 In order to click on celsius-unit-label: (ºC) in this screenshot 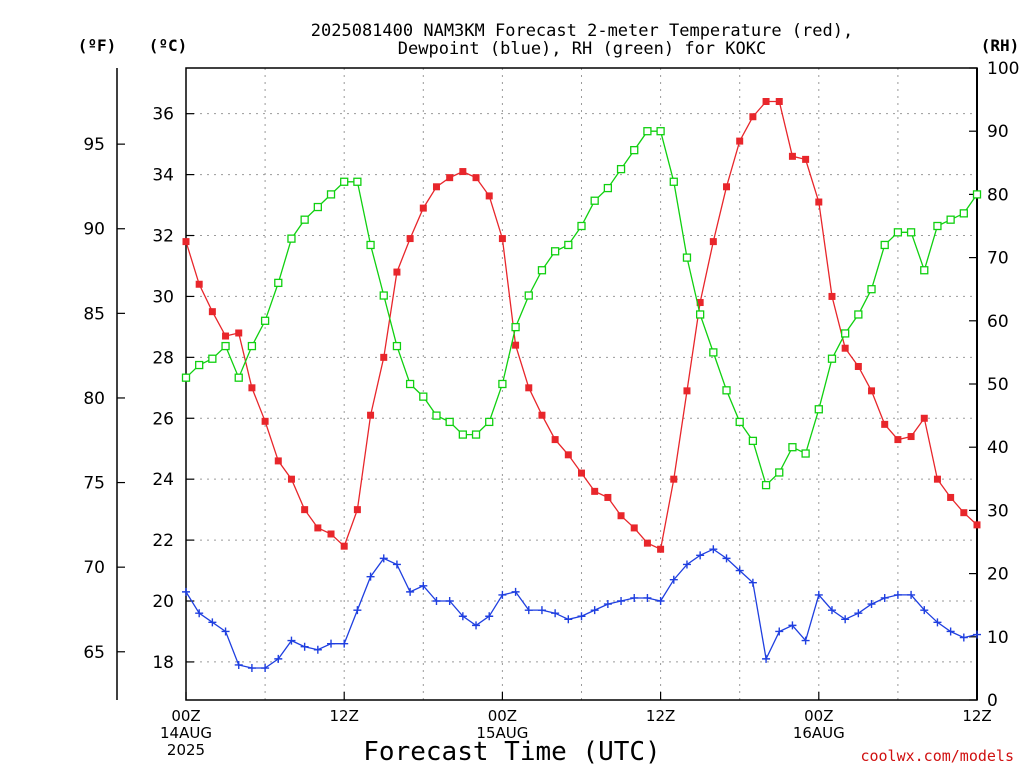, I will do `click(168, 45)`.